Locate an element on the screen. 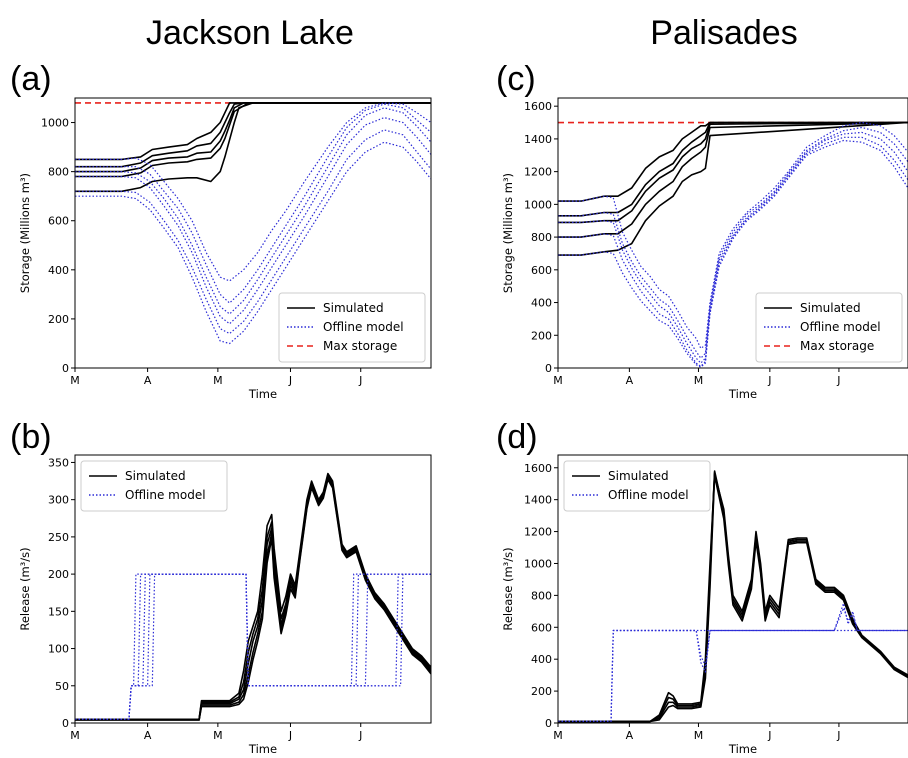  title-jackson-lake: Jackson Lake is located at coordinates (250, 33).